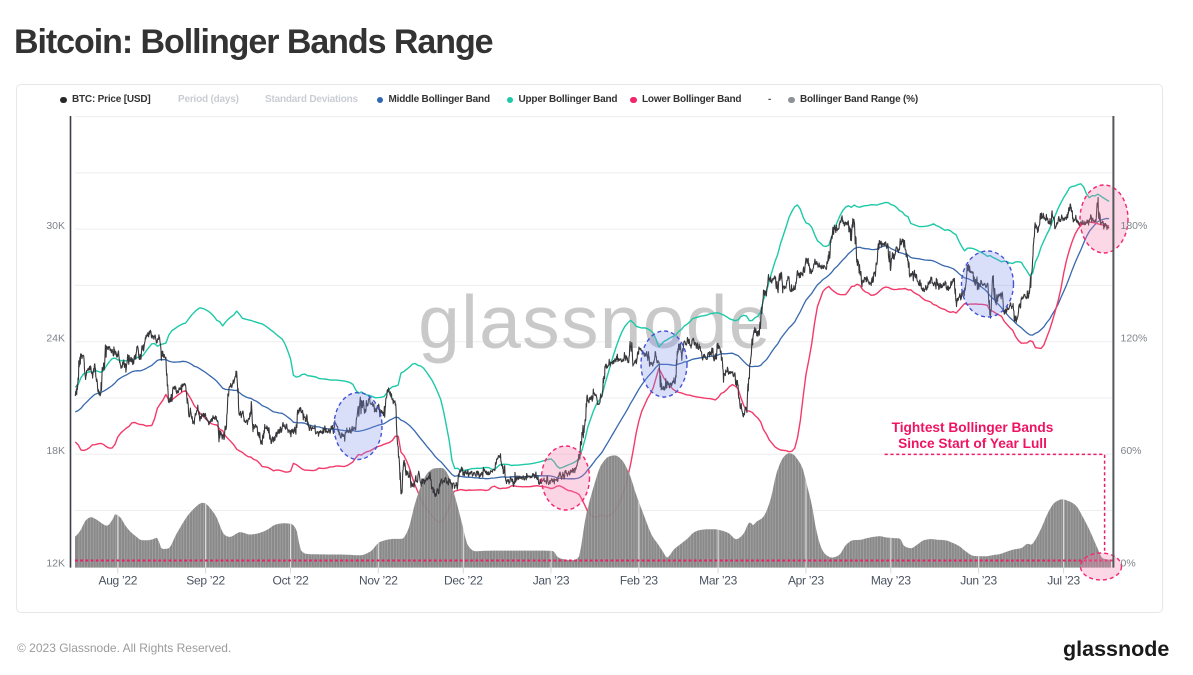 Image resolution: width=1193 pixels, height=675 pixels. Describe the element at coordinates (463, 581) in the screenshot. I see `svg-text: Dec ’22` at that location.